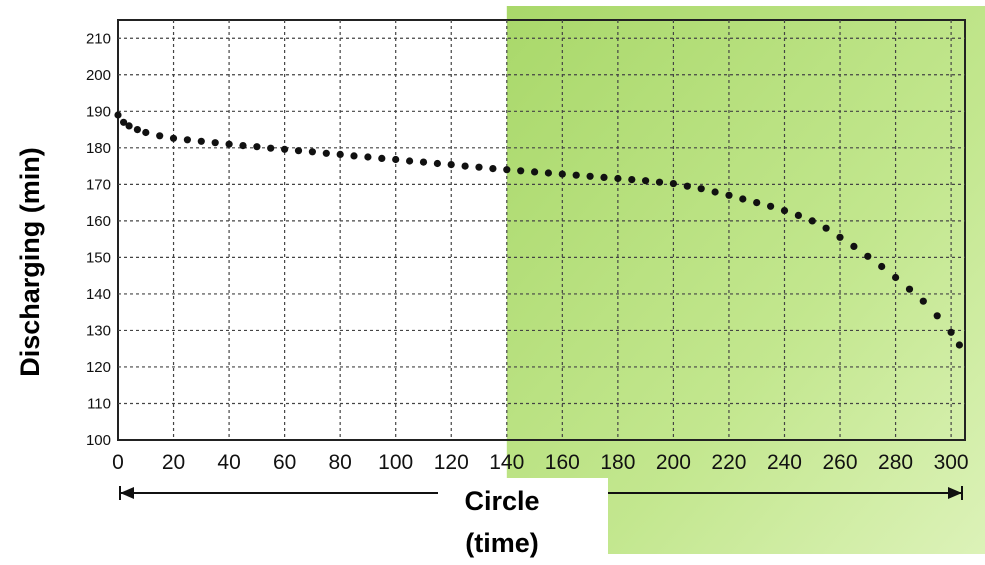 This screenshot has width=985, height=565. I want to click on x-tick-label: 100, so click(395, 462).